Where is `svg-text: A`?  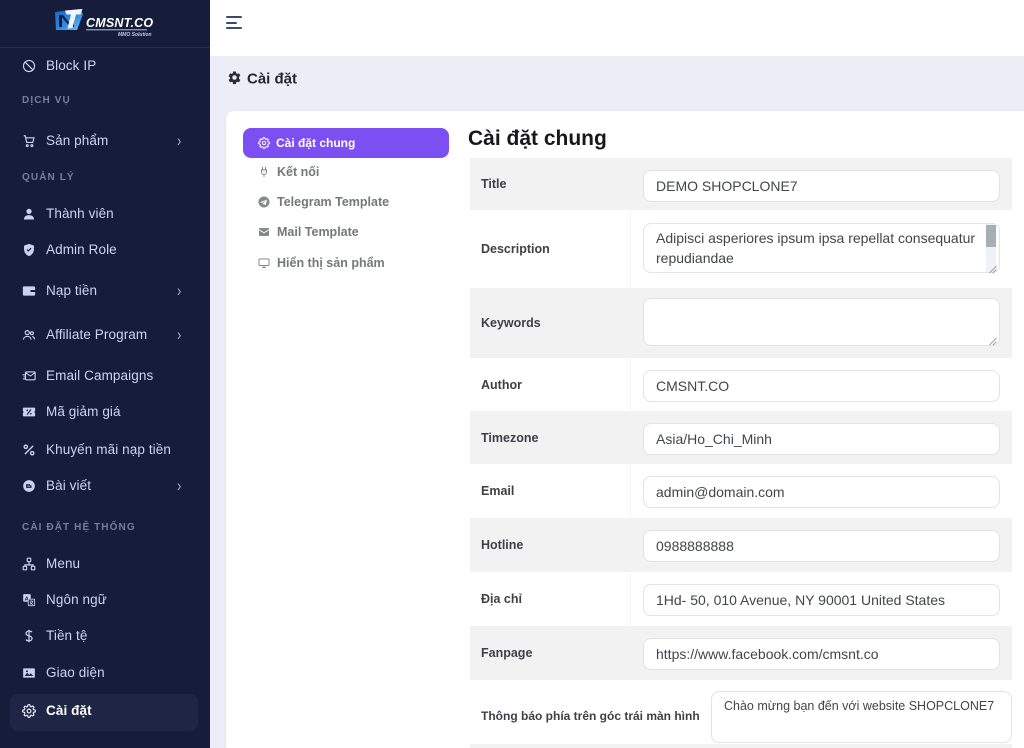
svg-text: A is located at coordinates (27, 599).